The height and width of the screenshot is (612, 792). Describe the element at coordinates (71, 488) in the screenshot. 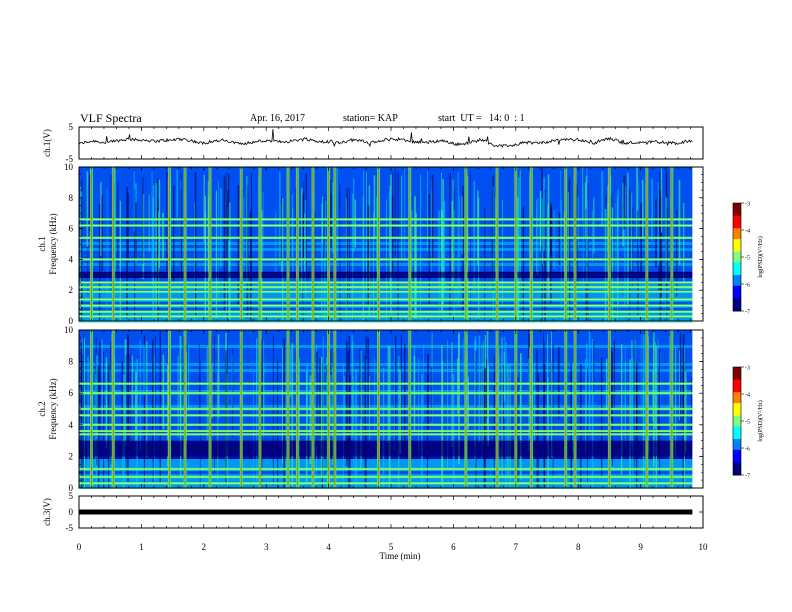

I see `y-tick-label: 0` at that location.